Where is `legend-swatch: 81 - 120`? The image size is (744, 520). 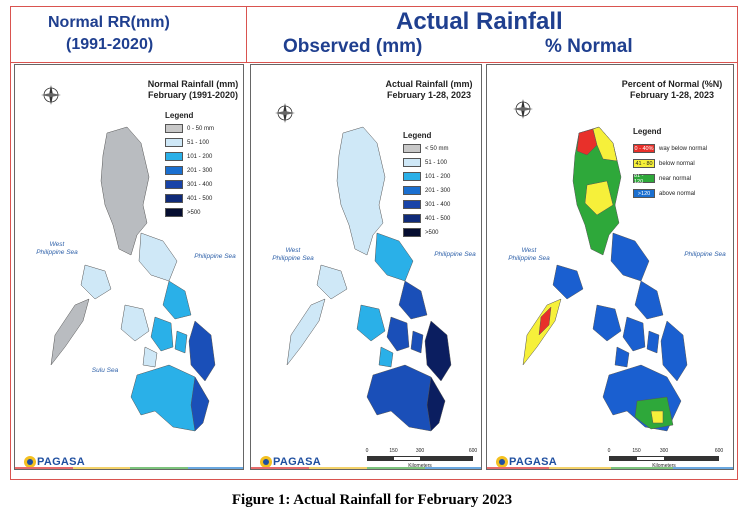 legend-swatch: 81 - 120 is located at coordinates (644, 179).